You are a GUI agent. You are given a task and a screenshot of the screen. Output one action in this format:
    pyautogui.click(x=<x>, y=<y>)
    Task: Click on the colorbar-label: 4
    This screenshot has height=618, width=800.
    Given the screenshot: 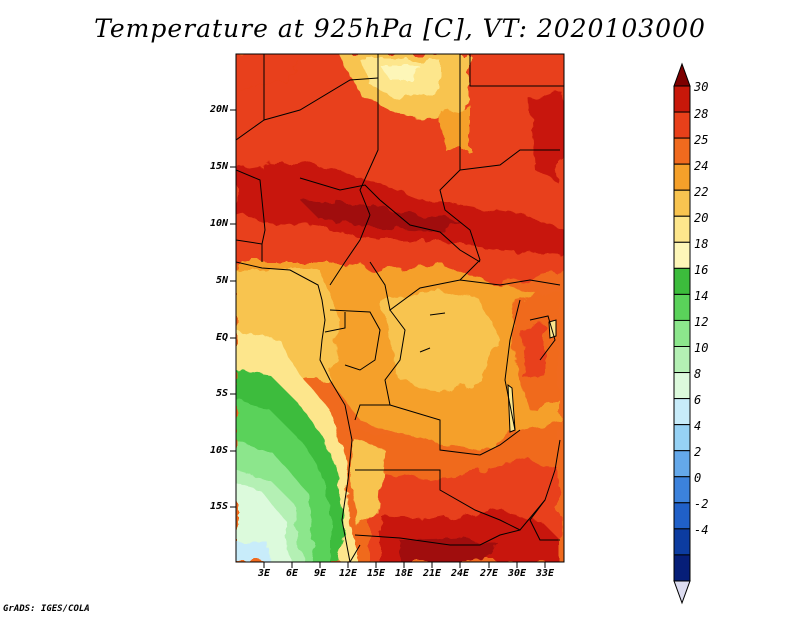 What is the action you would take?
    pyautogui.click(x=698, y=426)
    